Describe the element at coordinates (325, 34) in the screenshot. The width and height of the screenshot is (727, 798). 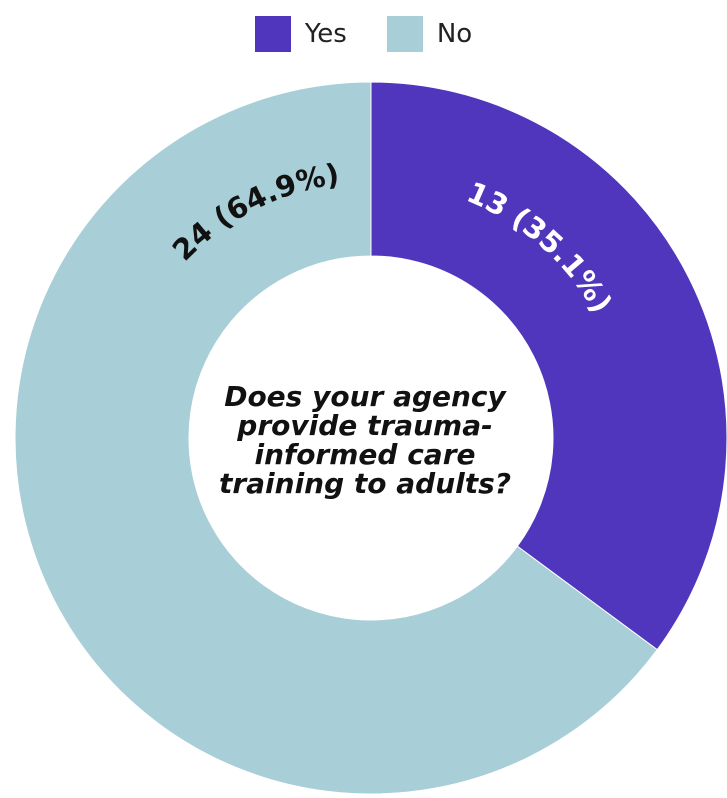
I see `legend-label-yes: Yes` at that location.